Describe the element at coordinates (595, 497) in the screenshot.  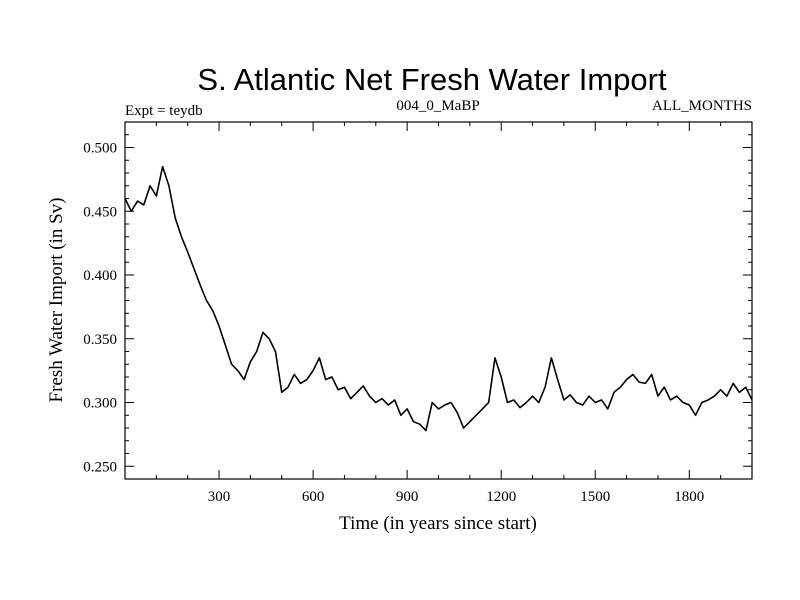
I see `x-tick-label: 1500` at that location.